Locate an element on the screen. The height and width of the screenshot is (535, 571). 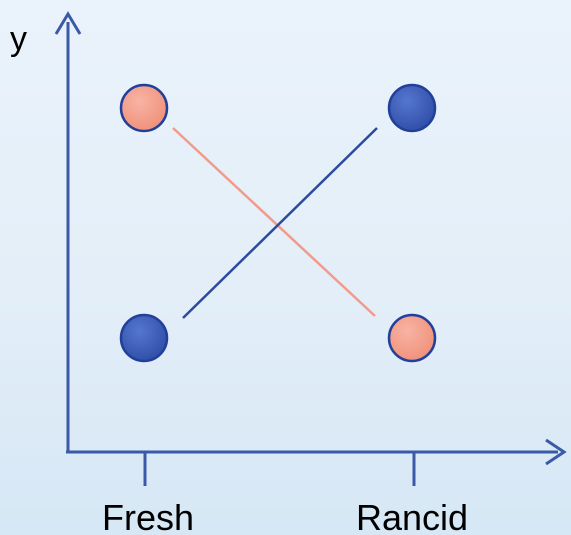
pink-marker-rancid is located at coordinates (412, 338).